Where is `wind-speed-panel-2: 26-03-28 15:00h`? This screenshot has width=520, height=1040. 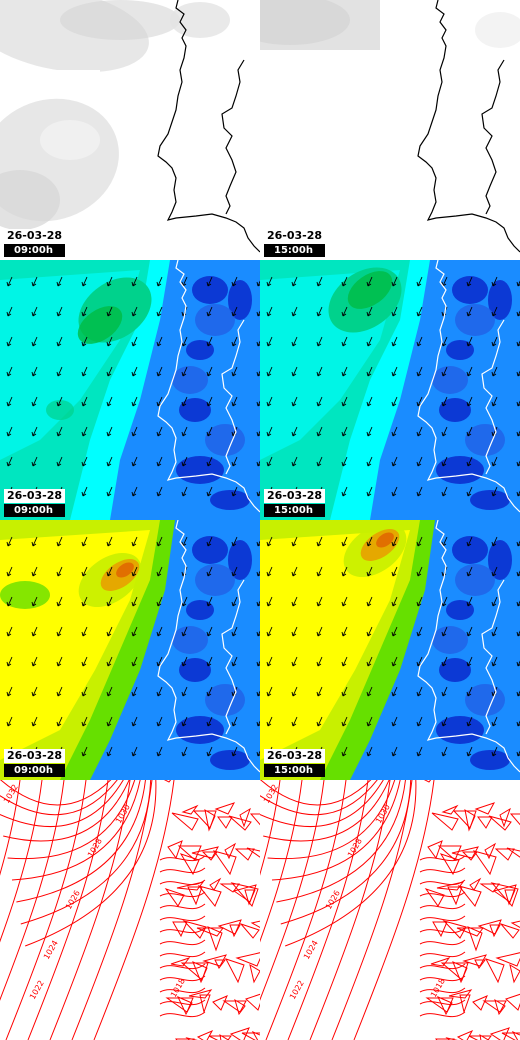
wind-speed-panel-2: 26-03-28 15:00h is located at coordinates (390, 390).